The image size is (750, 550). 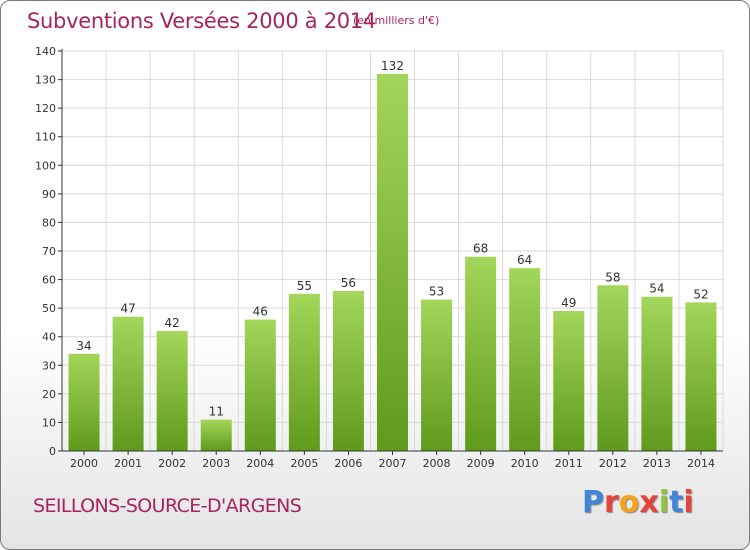 I want to click on data-label: 68, so click(x=480, y=249).